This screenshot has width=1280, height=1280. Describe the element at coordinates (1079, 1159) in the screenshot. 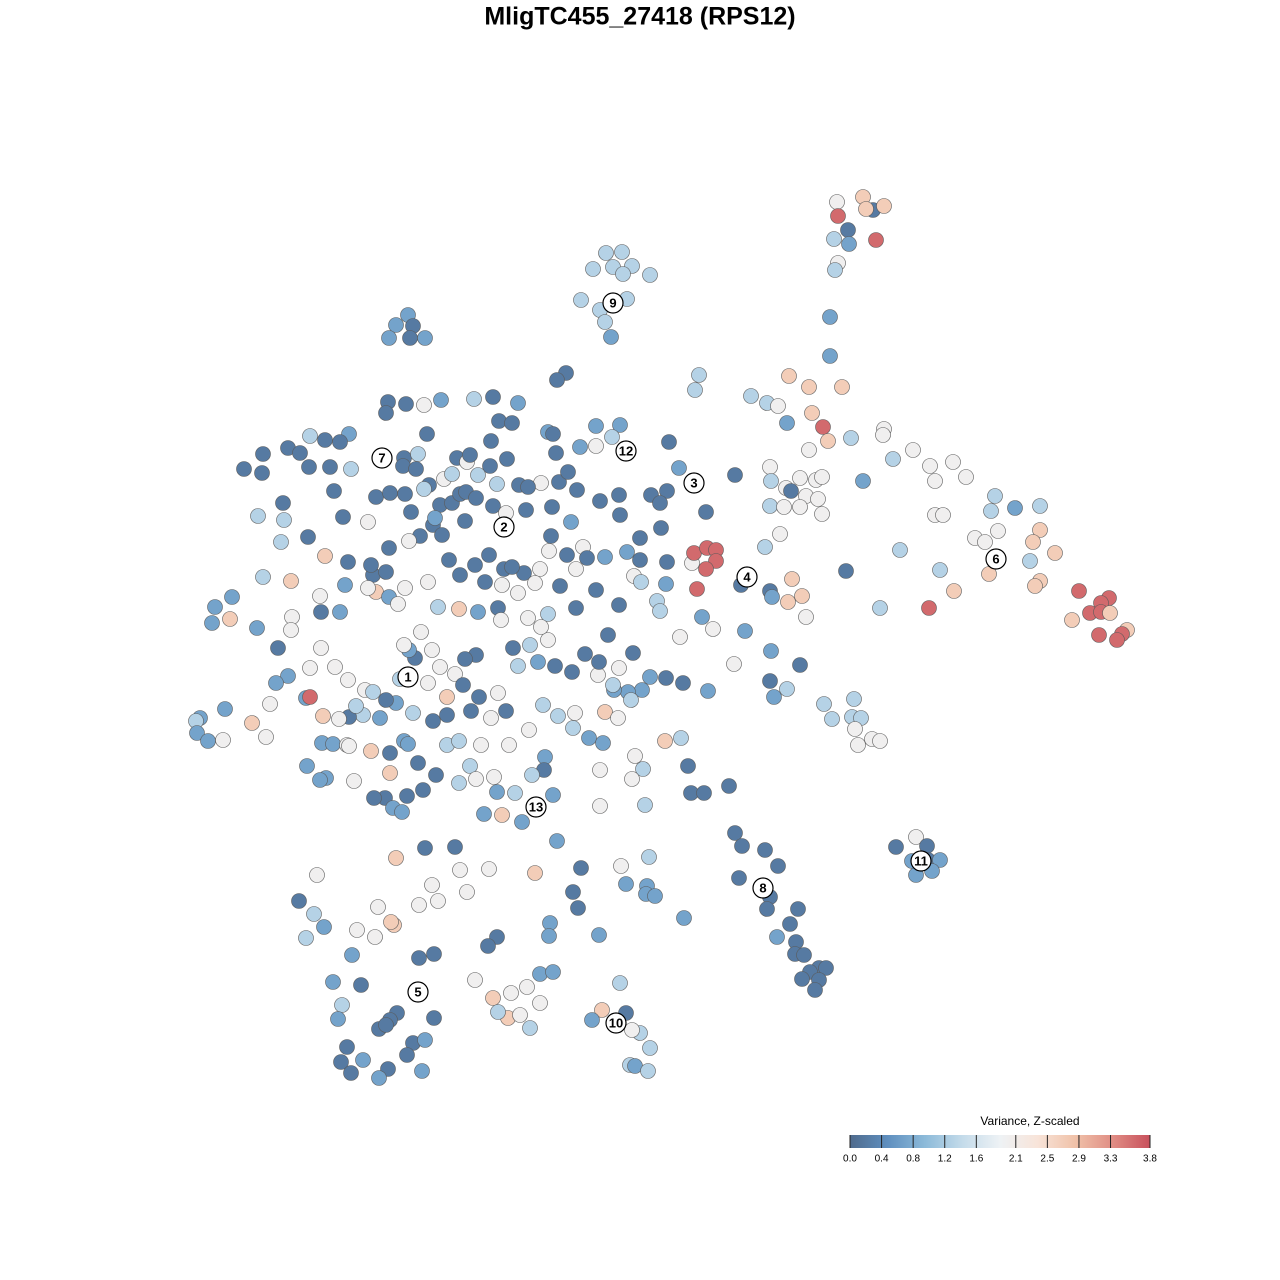

I see `colorbar-tick-label: 2.9` at that location.